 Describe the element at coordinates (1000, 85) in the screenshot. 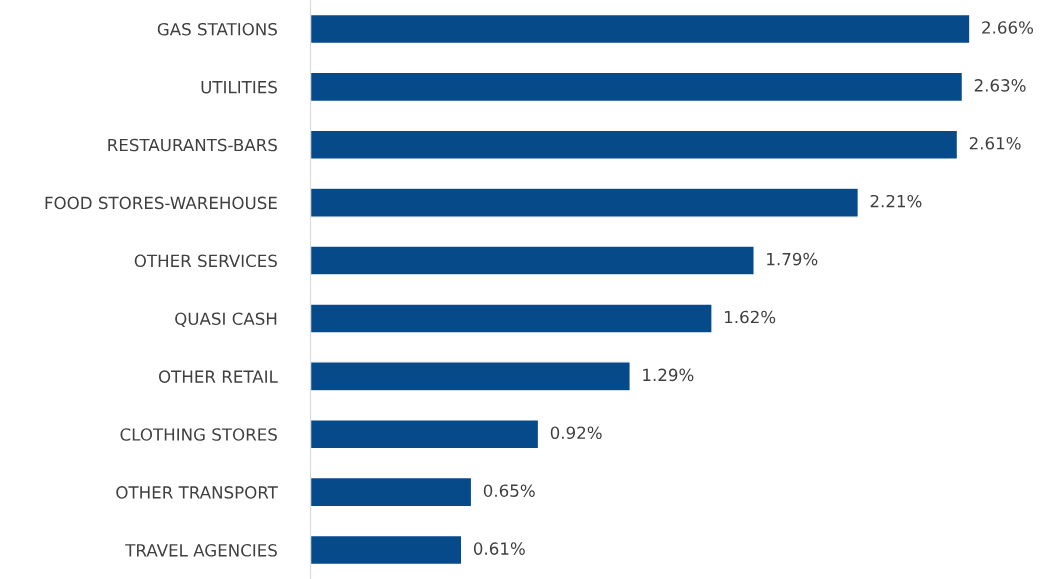

I see `data-label: 2.63%` at that location.